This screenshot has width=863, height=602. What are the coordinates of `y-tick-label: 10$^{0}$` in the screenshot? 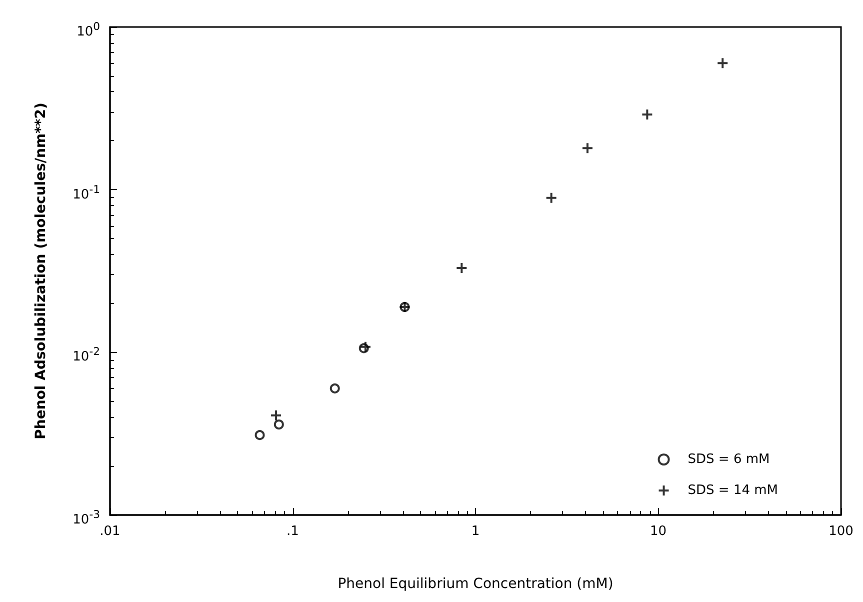 It's located at (88, 30).